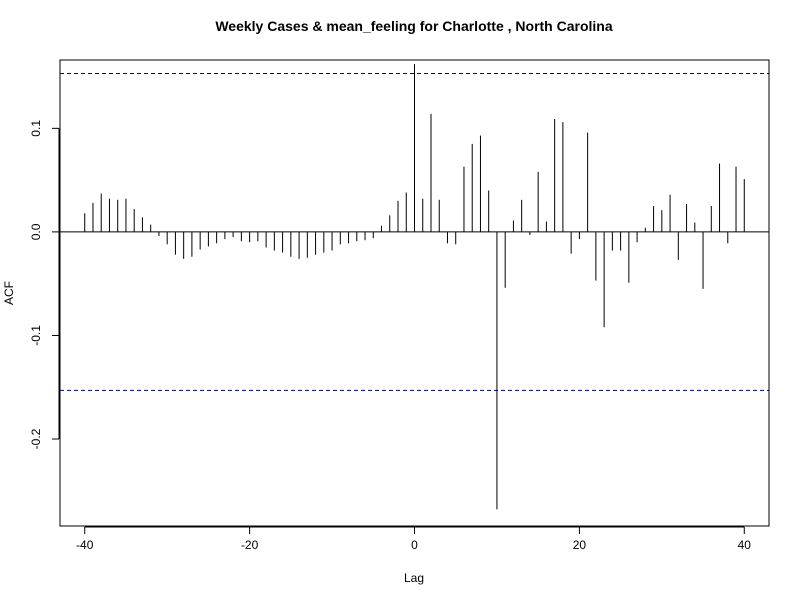  Describe the element at coordinates (85, 545) in the screenshot. I see `x-tick-label: -40` at that location.